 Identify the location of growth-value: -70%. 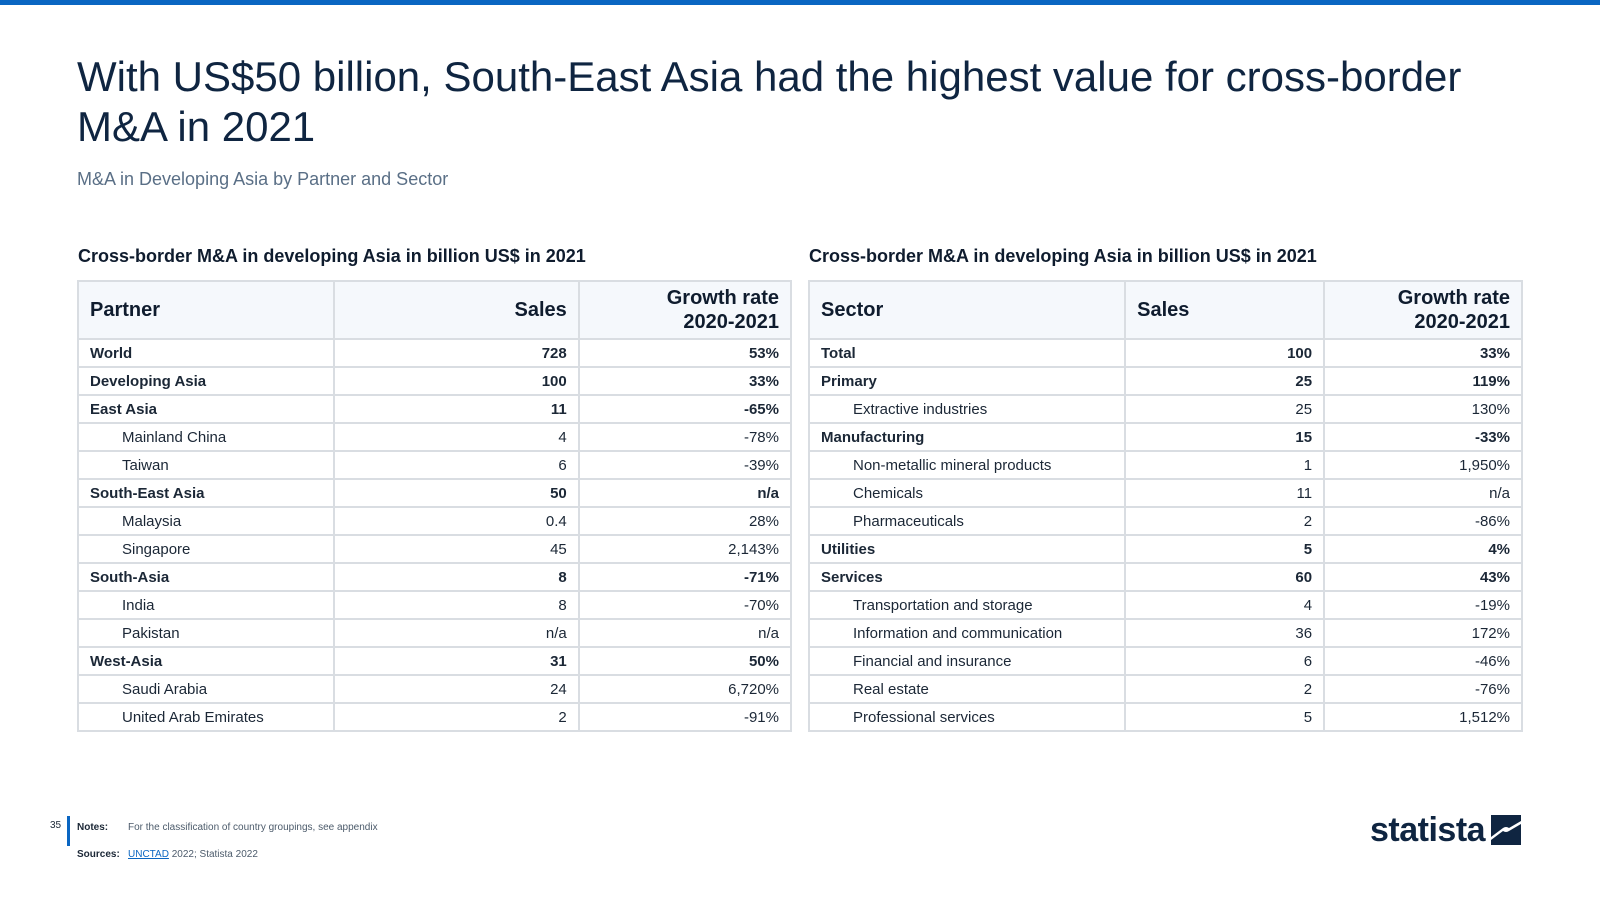
(685, 605).